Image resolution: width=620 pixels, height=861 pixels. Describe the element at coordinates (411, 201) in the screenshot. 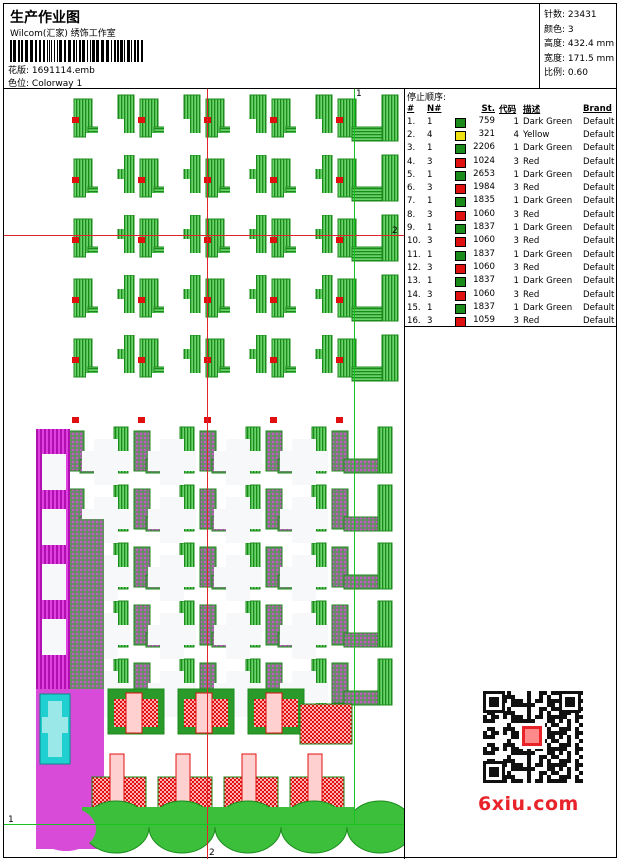

I see `table-cell: 7.` at that location.